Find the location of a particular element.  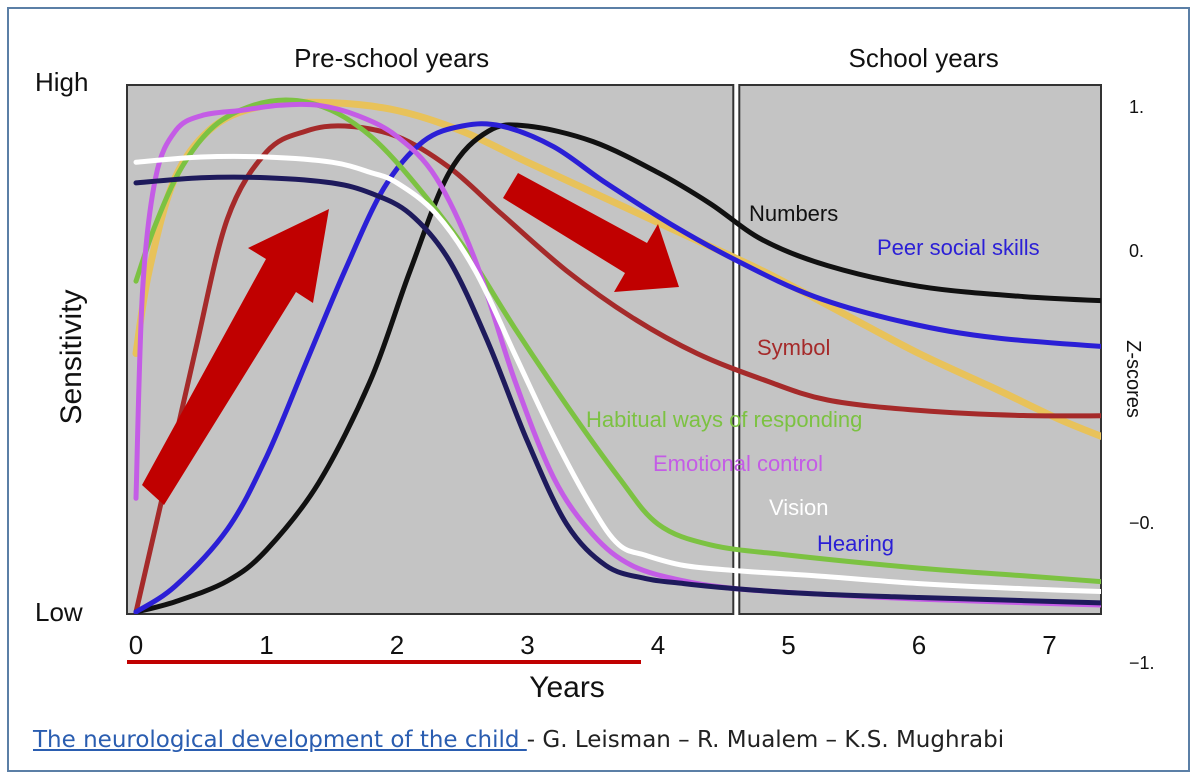

rising-arrow-shape is located at coordinates (235, 357).